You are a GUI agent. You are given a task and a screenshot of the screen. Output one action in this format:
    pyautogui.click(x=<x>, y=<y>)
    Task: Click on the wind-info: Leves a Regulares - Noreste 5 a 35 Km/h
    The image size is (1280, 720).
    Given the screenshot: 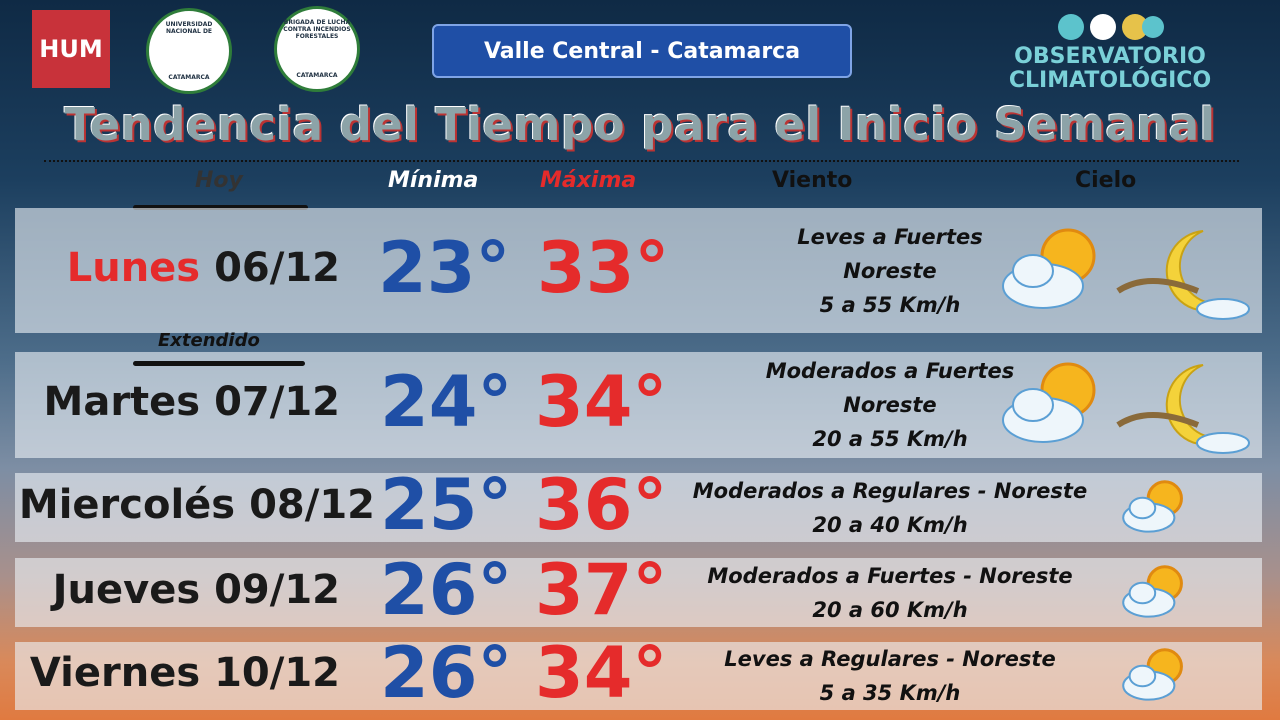 What is the action you would take?
    pyautogui.click(x=890, y=676)
    